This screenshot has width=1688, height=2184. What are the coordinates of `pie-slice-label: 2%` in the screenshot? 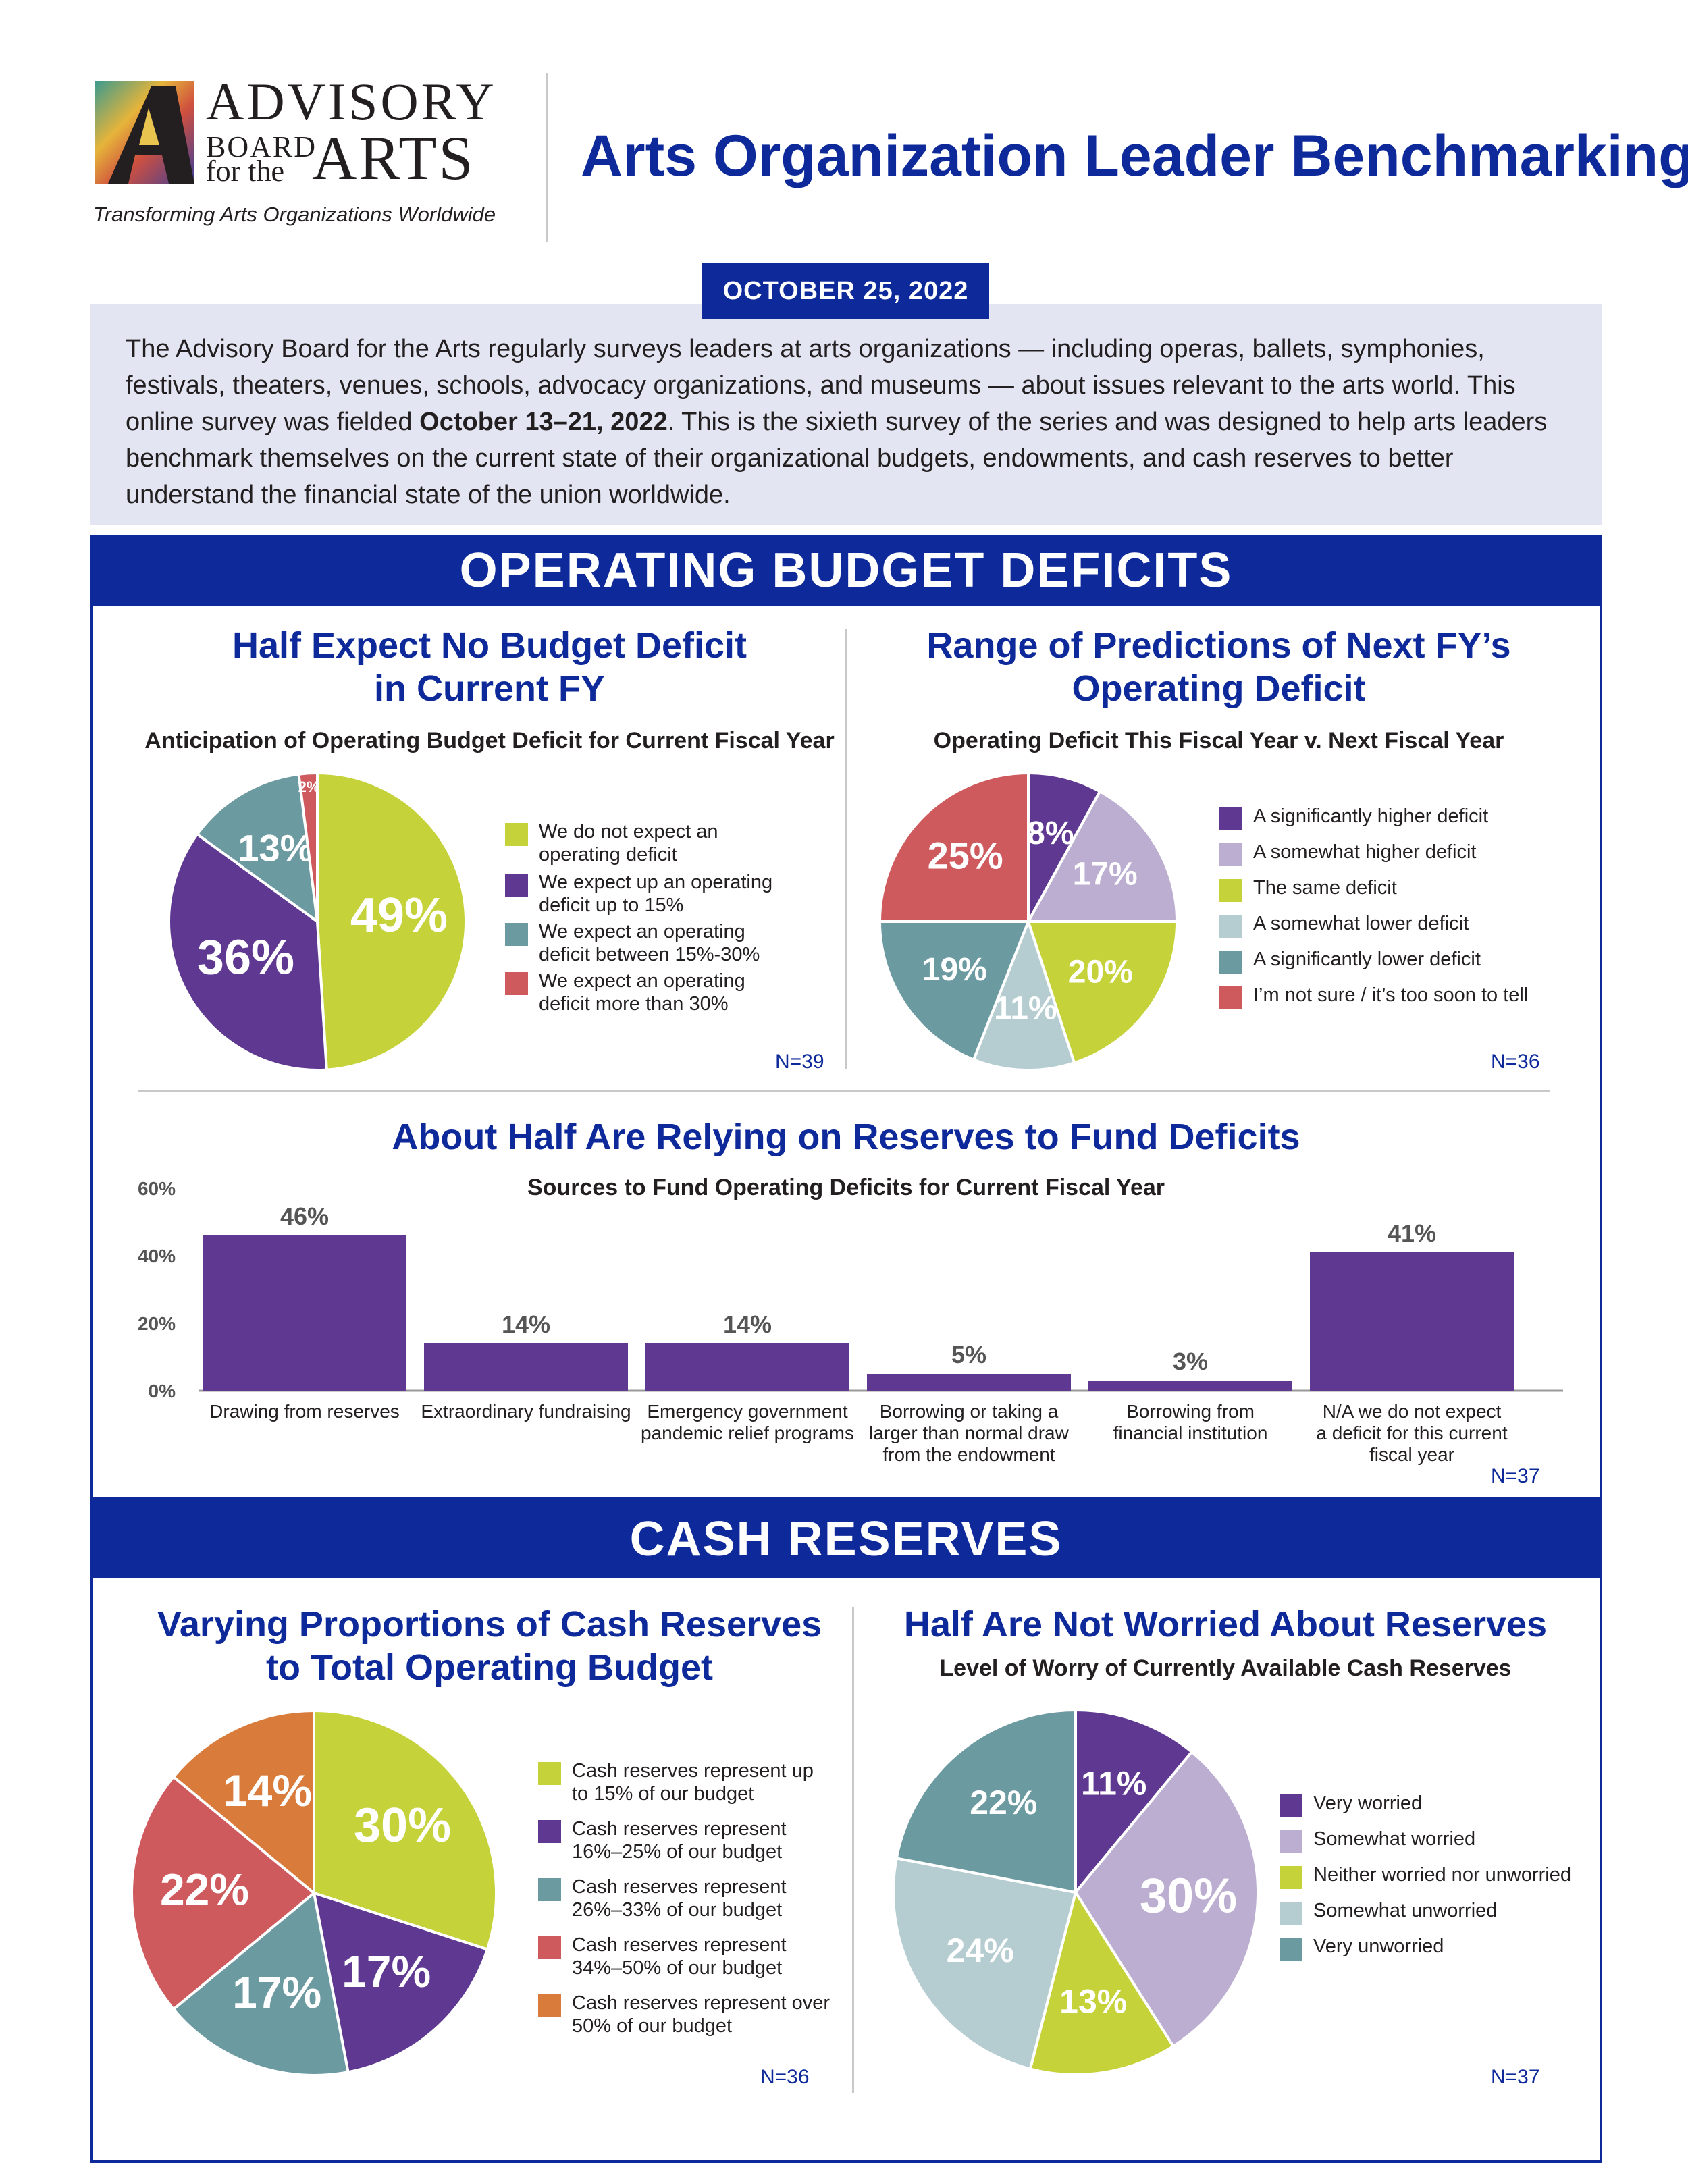 It's located at (309, 786).